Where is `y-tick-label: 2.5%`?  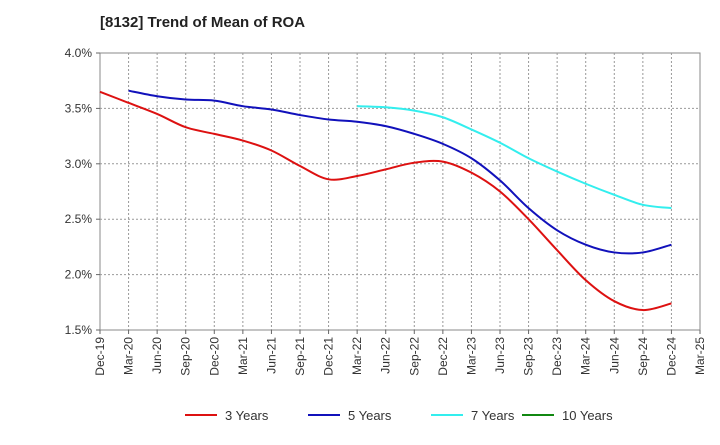 y-tick-label: 2.5% is located at coordinates (79, 219).